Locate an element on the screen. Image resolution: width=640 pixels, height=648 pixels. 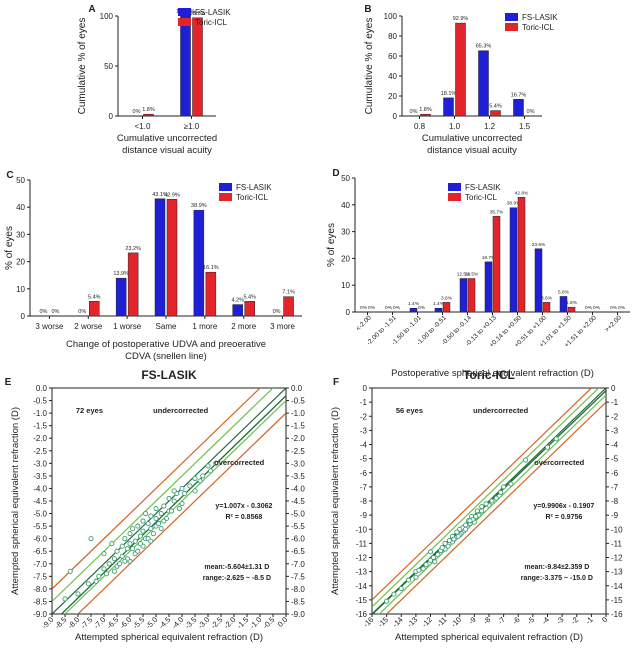
y-tick-label-left: -12 is located at coordinates (361, 558).